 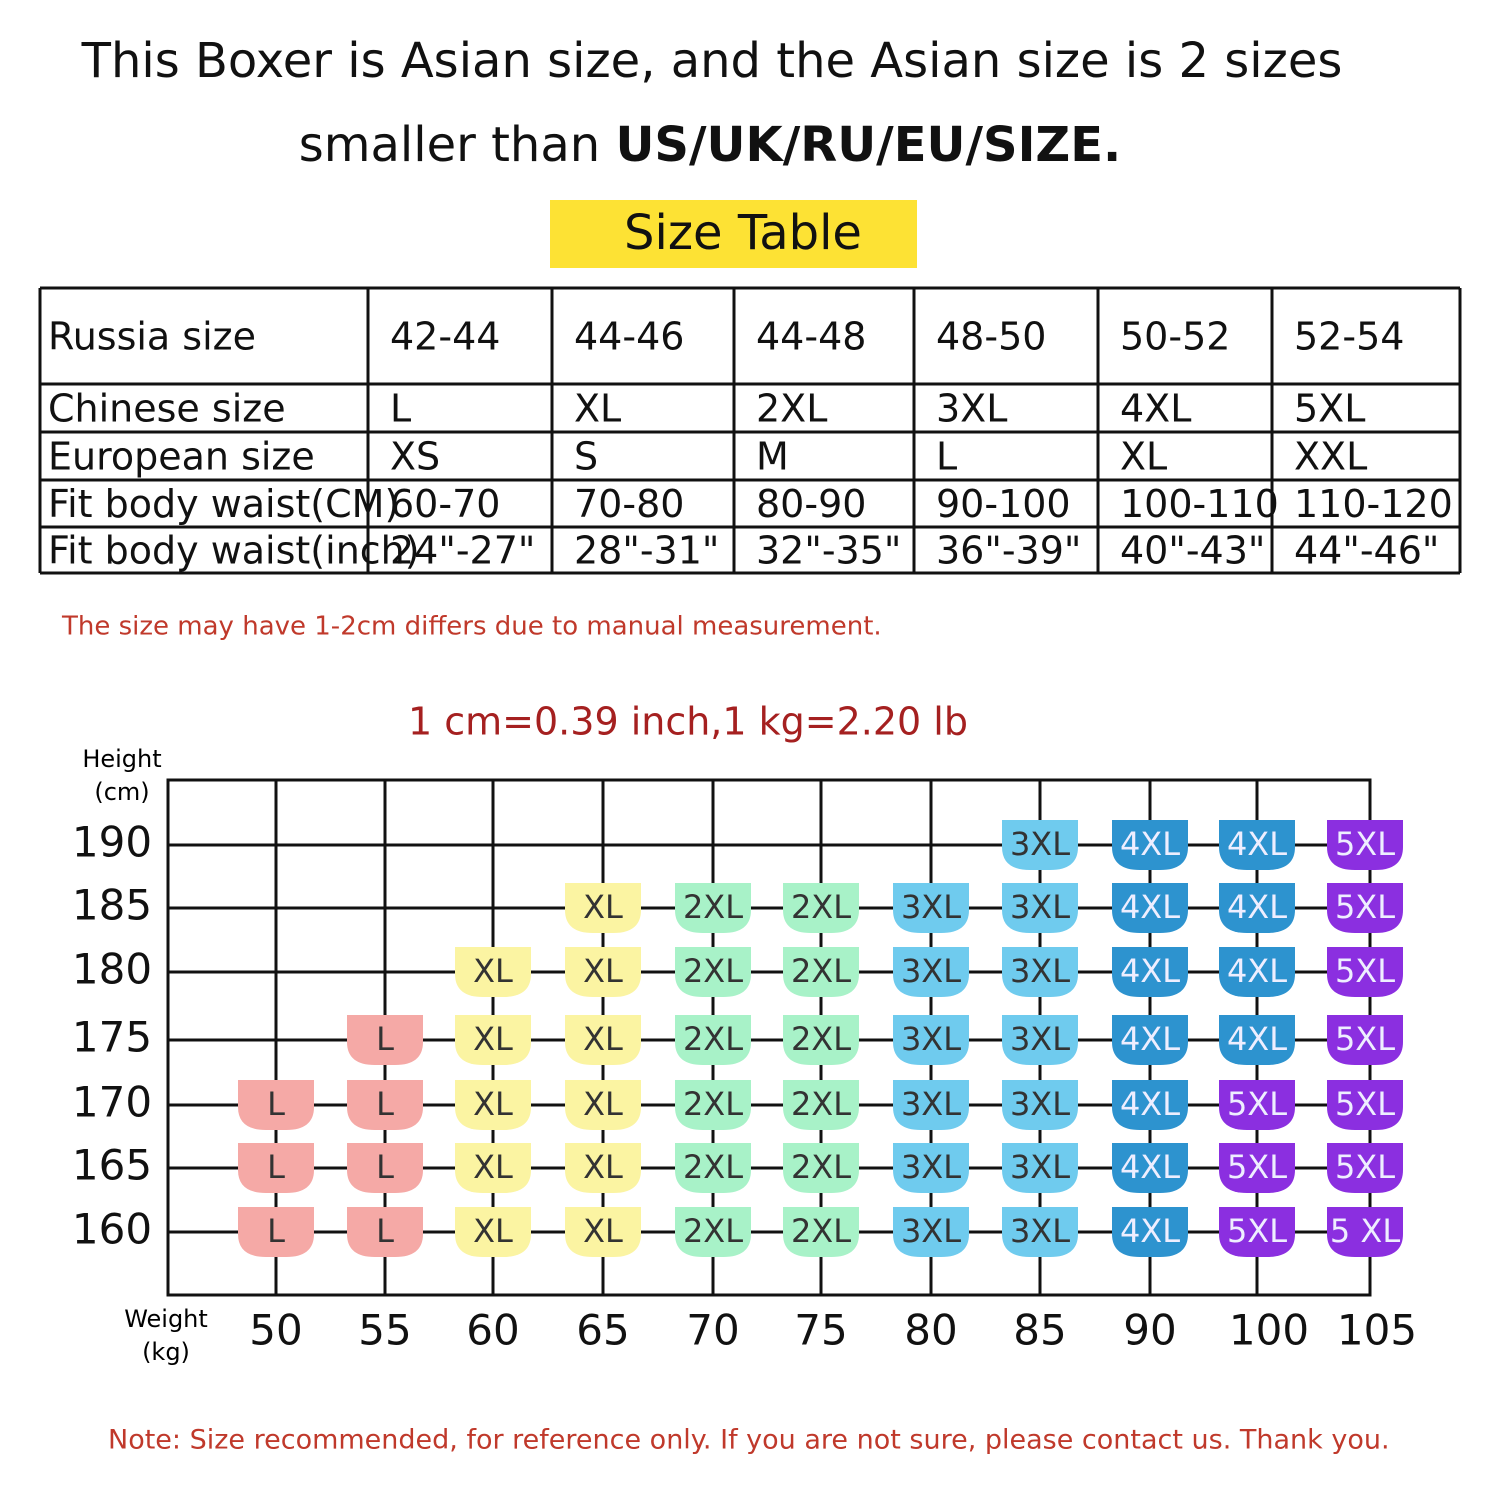 What do you see at coordinates (1175, 337) in the screenshot?
I see `table-cell: 50-52` at bounding box center [1175, 337].